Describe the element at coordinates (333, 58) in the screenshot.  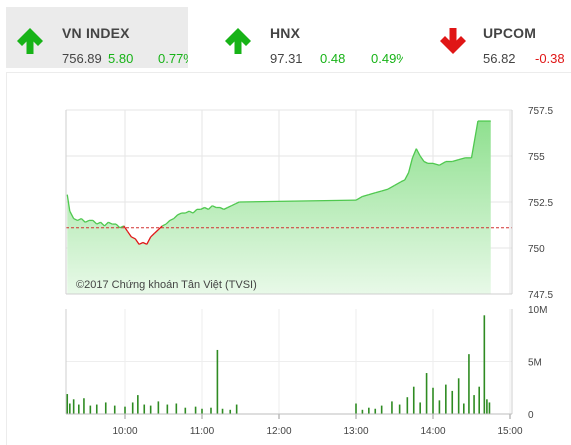
I see `index-change: 0.48` at that location.